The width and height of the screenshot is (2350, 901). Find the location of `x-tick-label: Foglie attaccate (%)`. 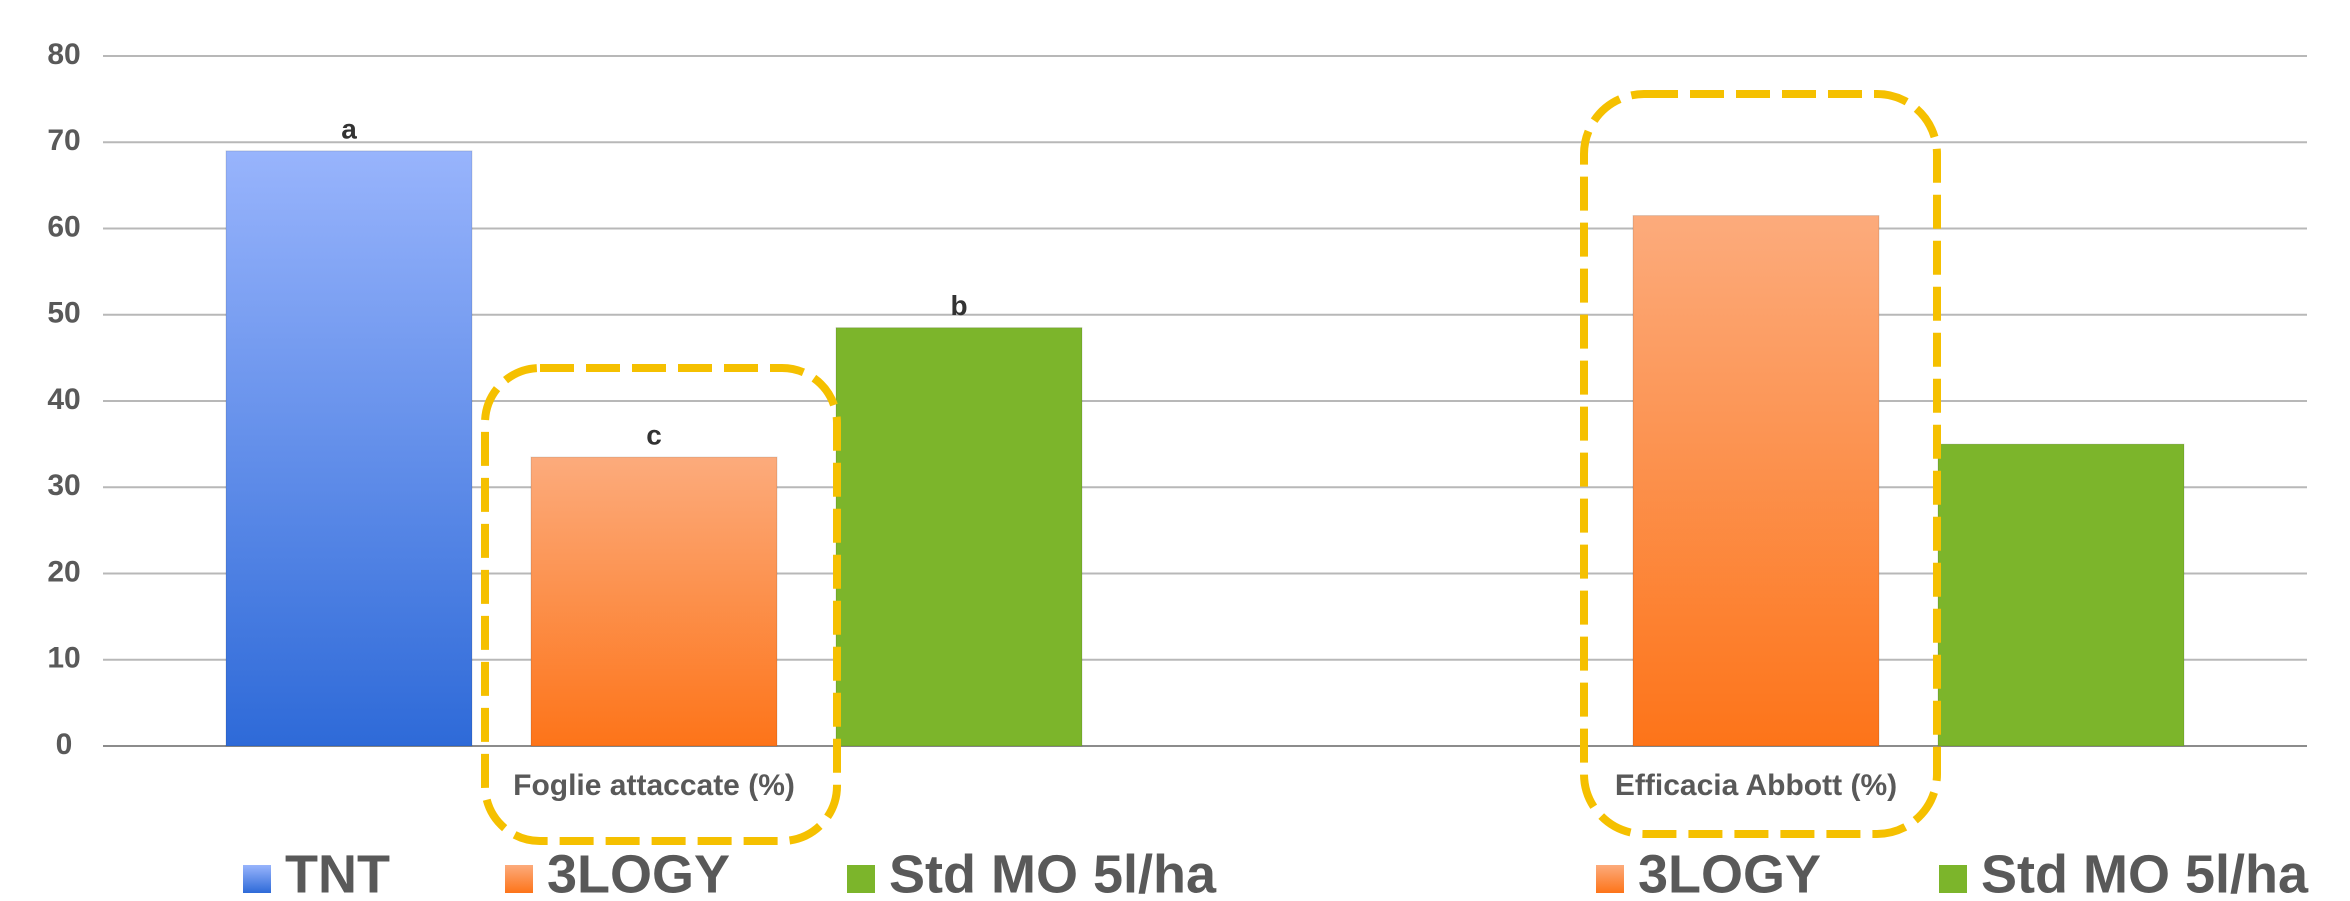

x-tick-label: Foglie attaccate (%) is located at coordinates (654, 785).